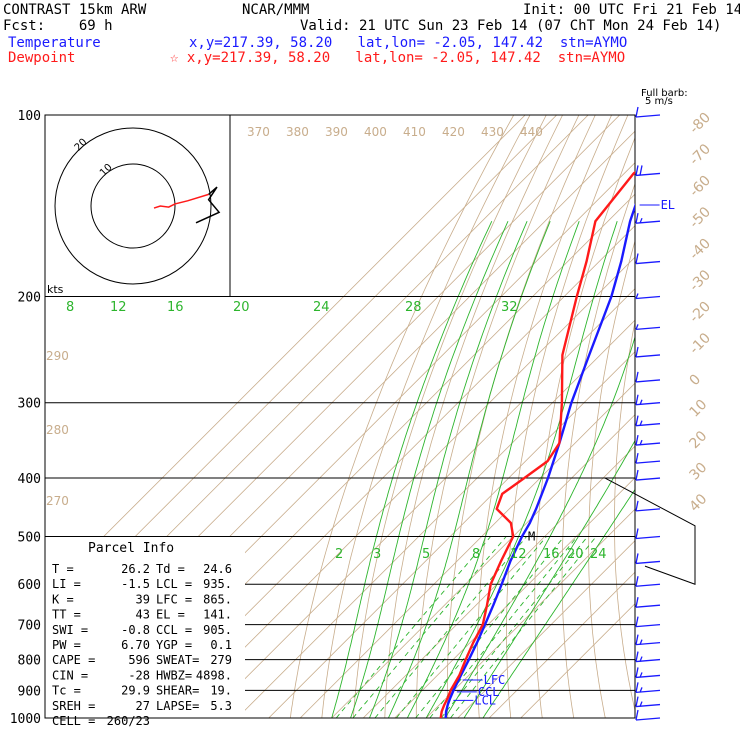 This screenshot has width=740, height=740. What do you see at coordinates (133, 206) in the screenshot?
I see `hodograph-ring` at bounding box center [133, 206].